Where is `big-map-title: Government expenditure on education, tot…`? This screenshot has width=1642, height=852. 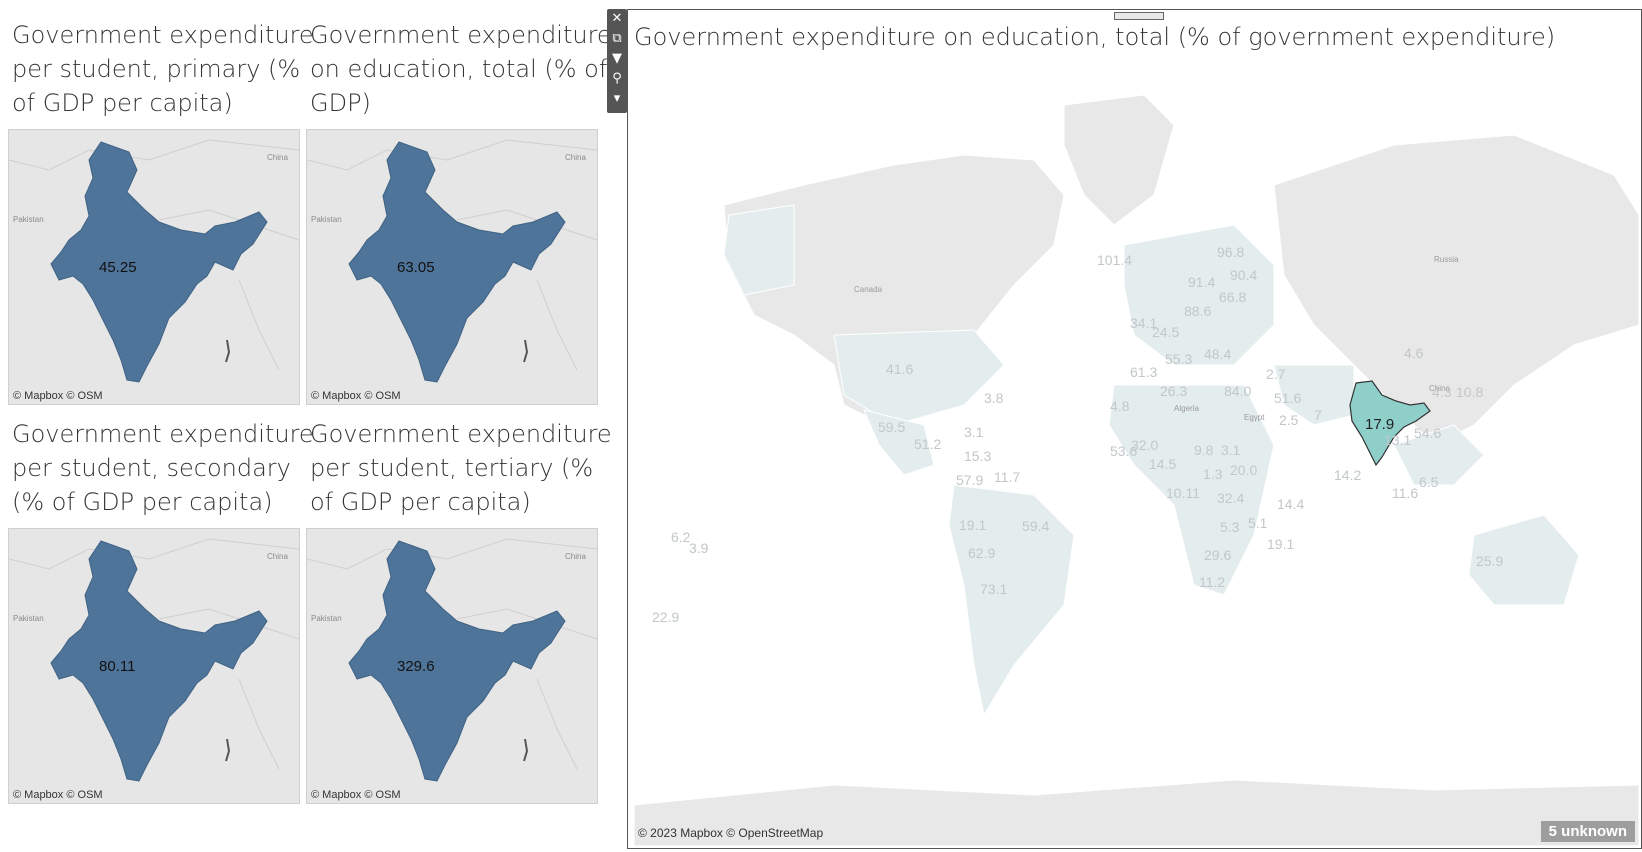 big-map-title: Government expenditure on education, tot… is located at coordinates (1095, 37).